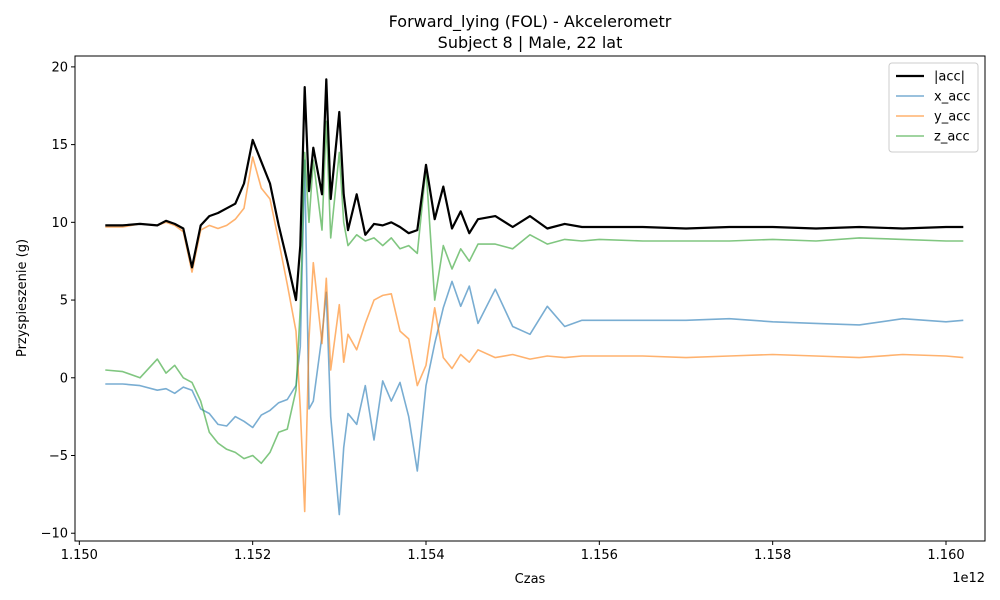 The height and width of the screenshot is (600, 1000). What do you see at coordinates (59, 223) in the screenshot?
I see `y-tick-label: 10` at bounding box center [59, 223].